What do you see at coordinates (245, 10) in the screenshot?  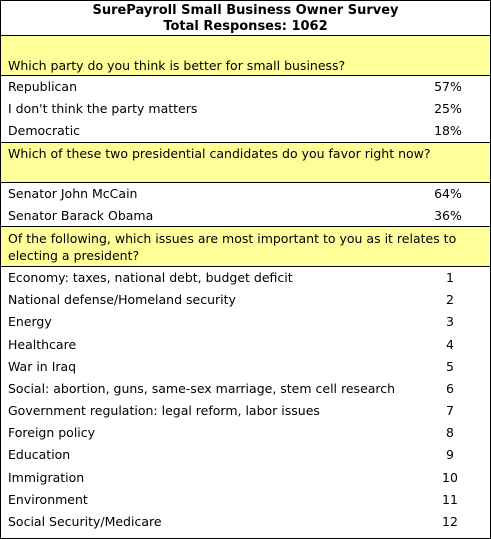 I see `survey-title: SurePayroll Small Business Owner Survey` at bounding box center [245, 10].